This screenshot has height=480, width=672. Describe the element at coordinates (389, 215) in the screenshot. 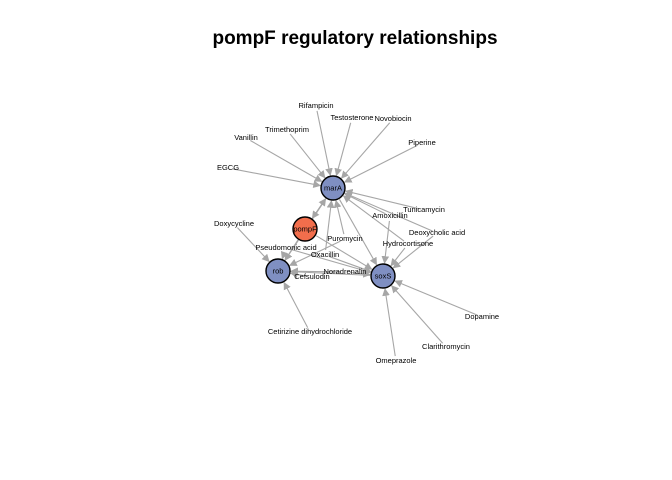

I see `compound-label-amoxicillin: Amoxicillin` at that location.